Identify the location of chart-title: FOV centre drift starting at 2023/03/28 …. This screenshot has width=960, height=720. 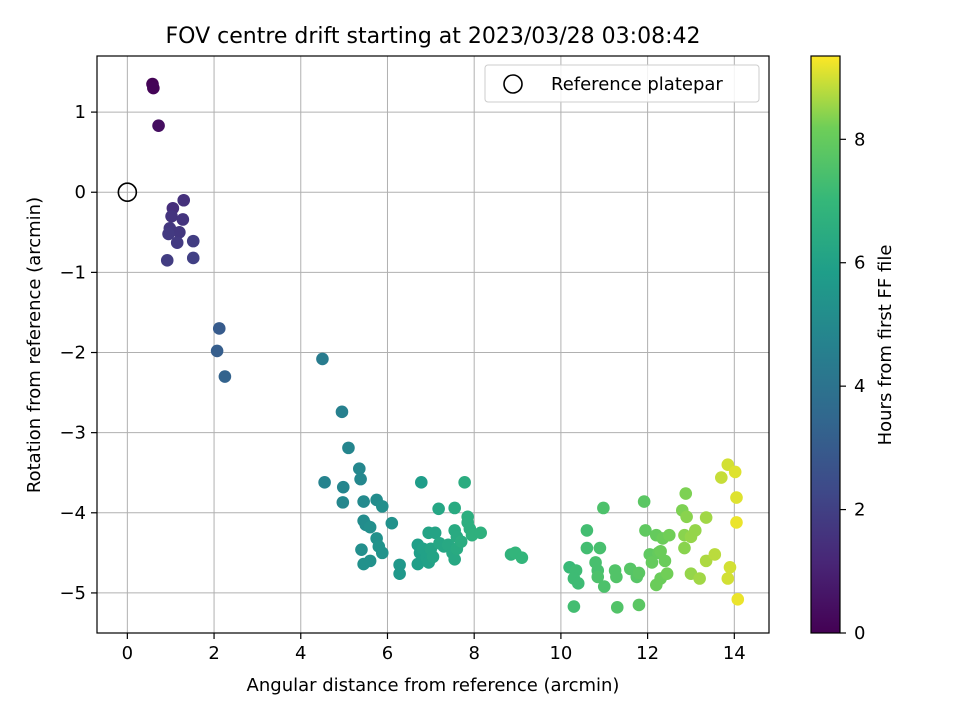
(433, 36).